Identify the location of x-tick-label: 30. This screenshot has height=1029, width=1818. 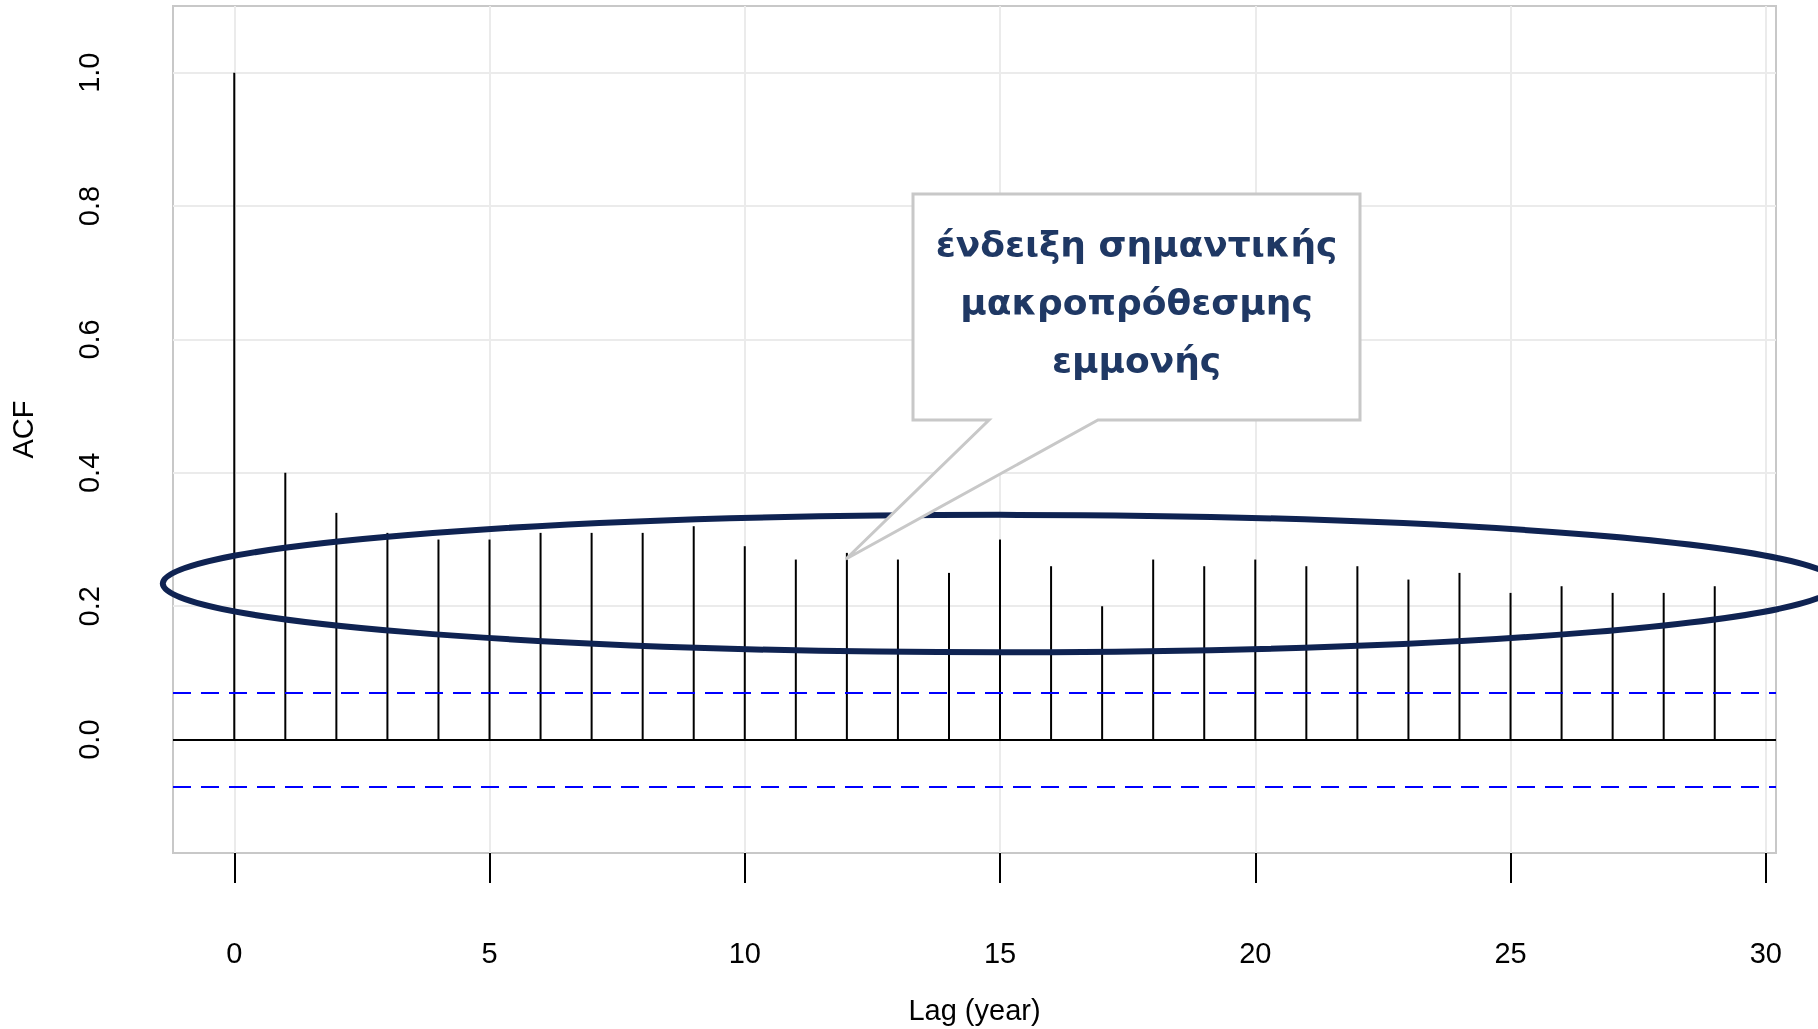
(1765, 952).